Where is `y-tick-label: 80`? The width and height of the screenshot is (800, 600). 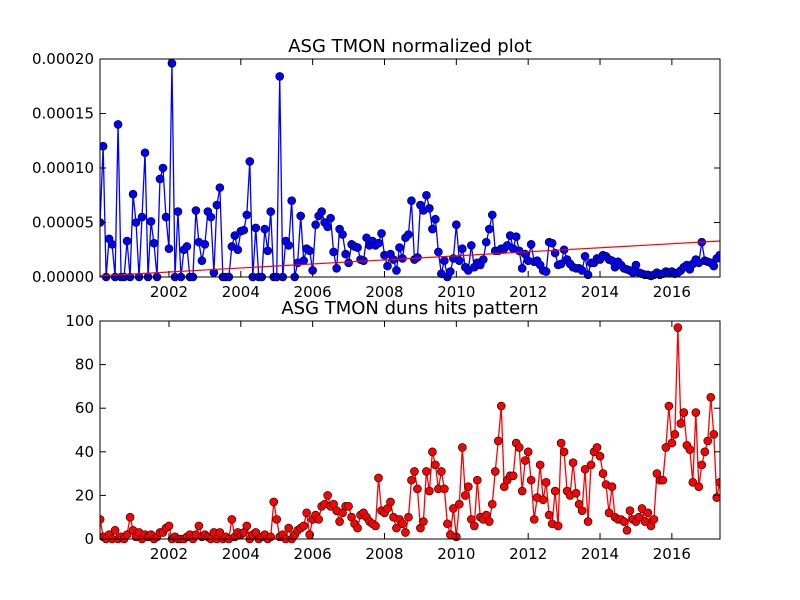
y-tick-label: 80 is located at coordinates (84, 365).